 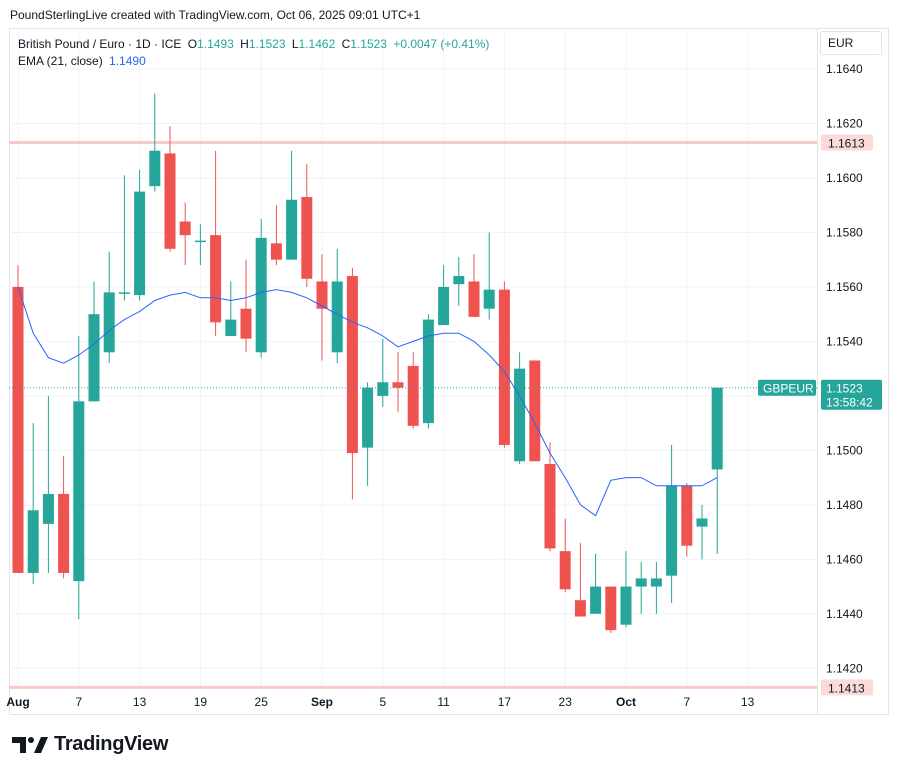 I want to click on open-value: 1.1493, so click(x=215, y=44).